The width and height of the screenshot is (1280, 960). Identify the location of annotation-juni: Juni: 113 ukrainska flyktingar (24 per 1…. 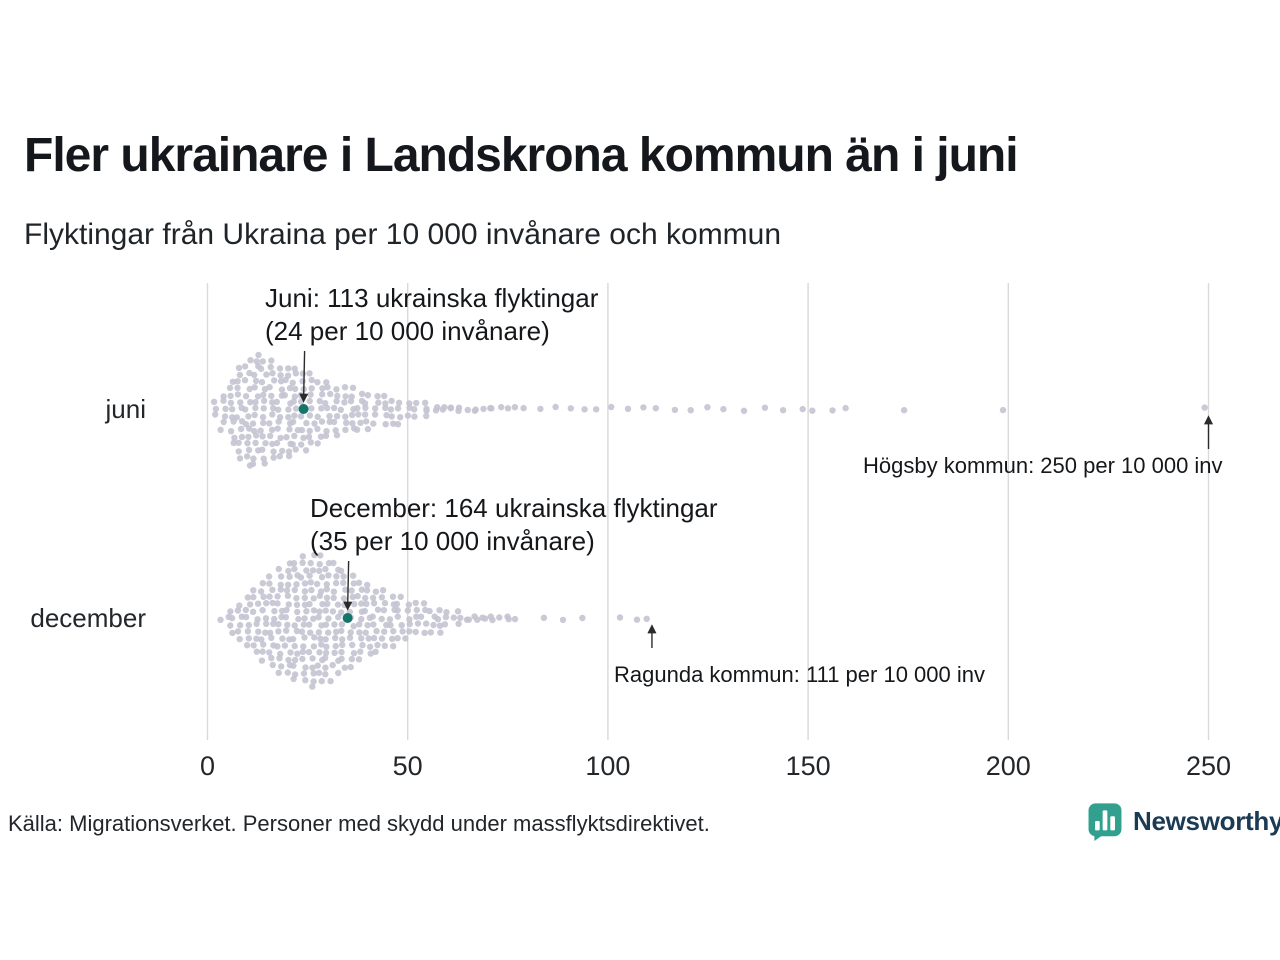
(431, 315).